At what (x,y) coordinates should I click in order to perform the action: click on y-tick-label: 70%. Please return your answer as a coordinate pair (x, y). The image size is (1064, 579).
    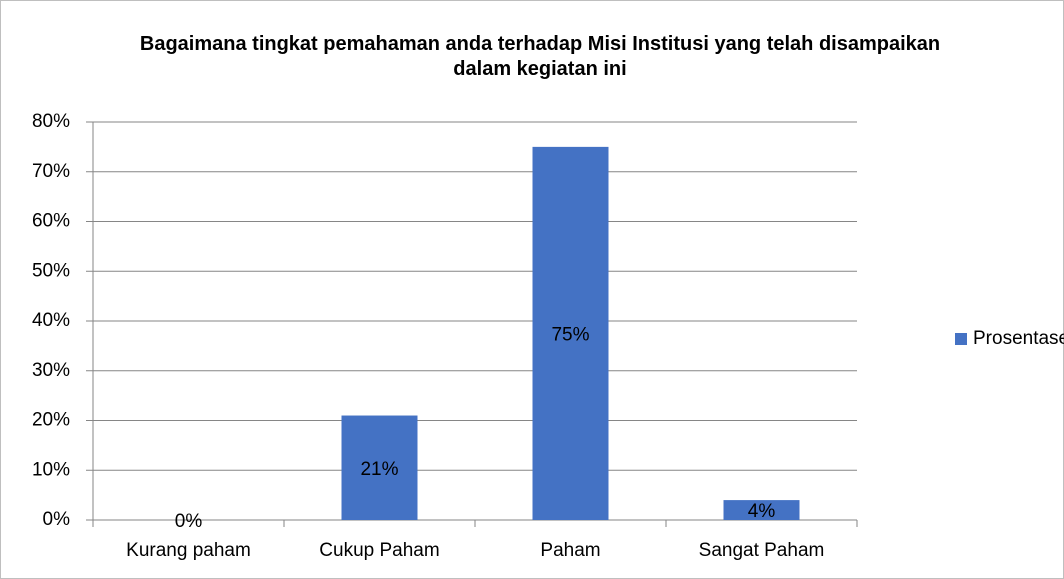
    Looking at the image, I should click on (51, 171).